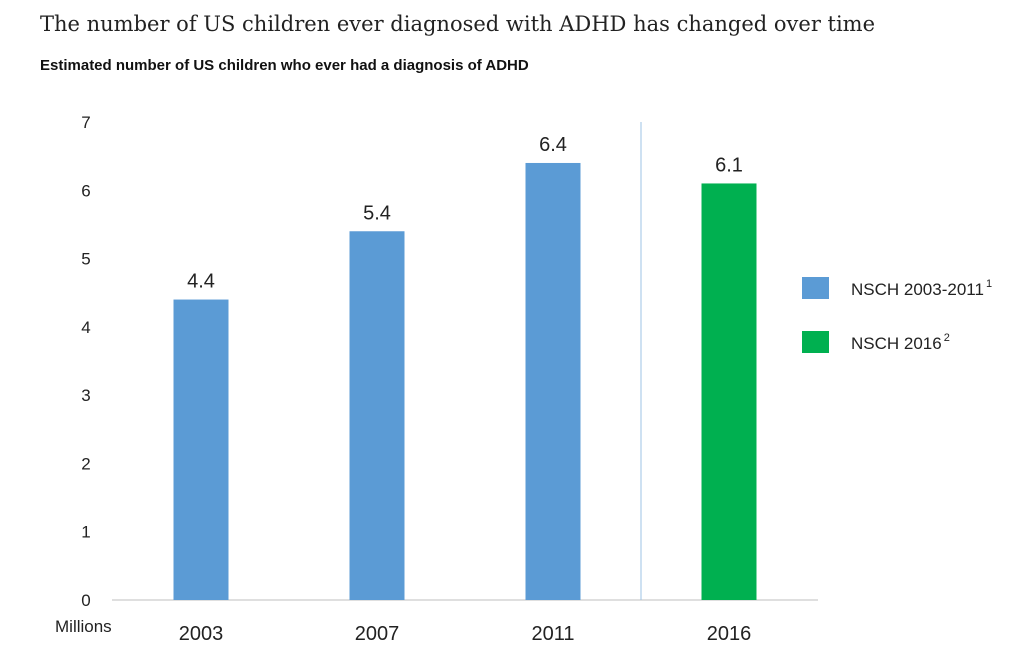 Image resolution: width=1024 pixels, height=650 pixels. I want to click on data-label: 6.4, so click(553, 145).